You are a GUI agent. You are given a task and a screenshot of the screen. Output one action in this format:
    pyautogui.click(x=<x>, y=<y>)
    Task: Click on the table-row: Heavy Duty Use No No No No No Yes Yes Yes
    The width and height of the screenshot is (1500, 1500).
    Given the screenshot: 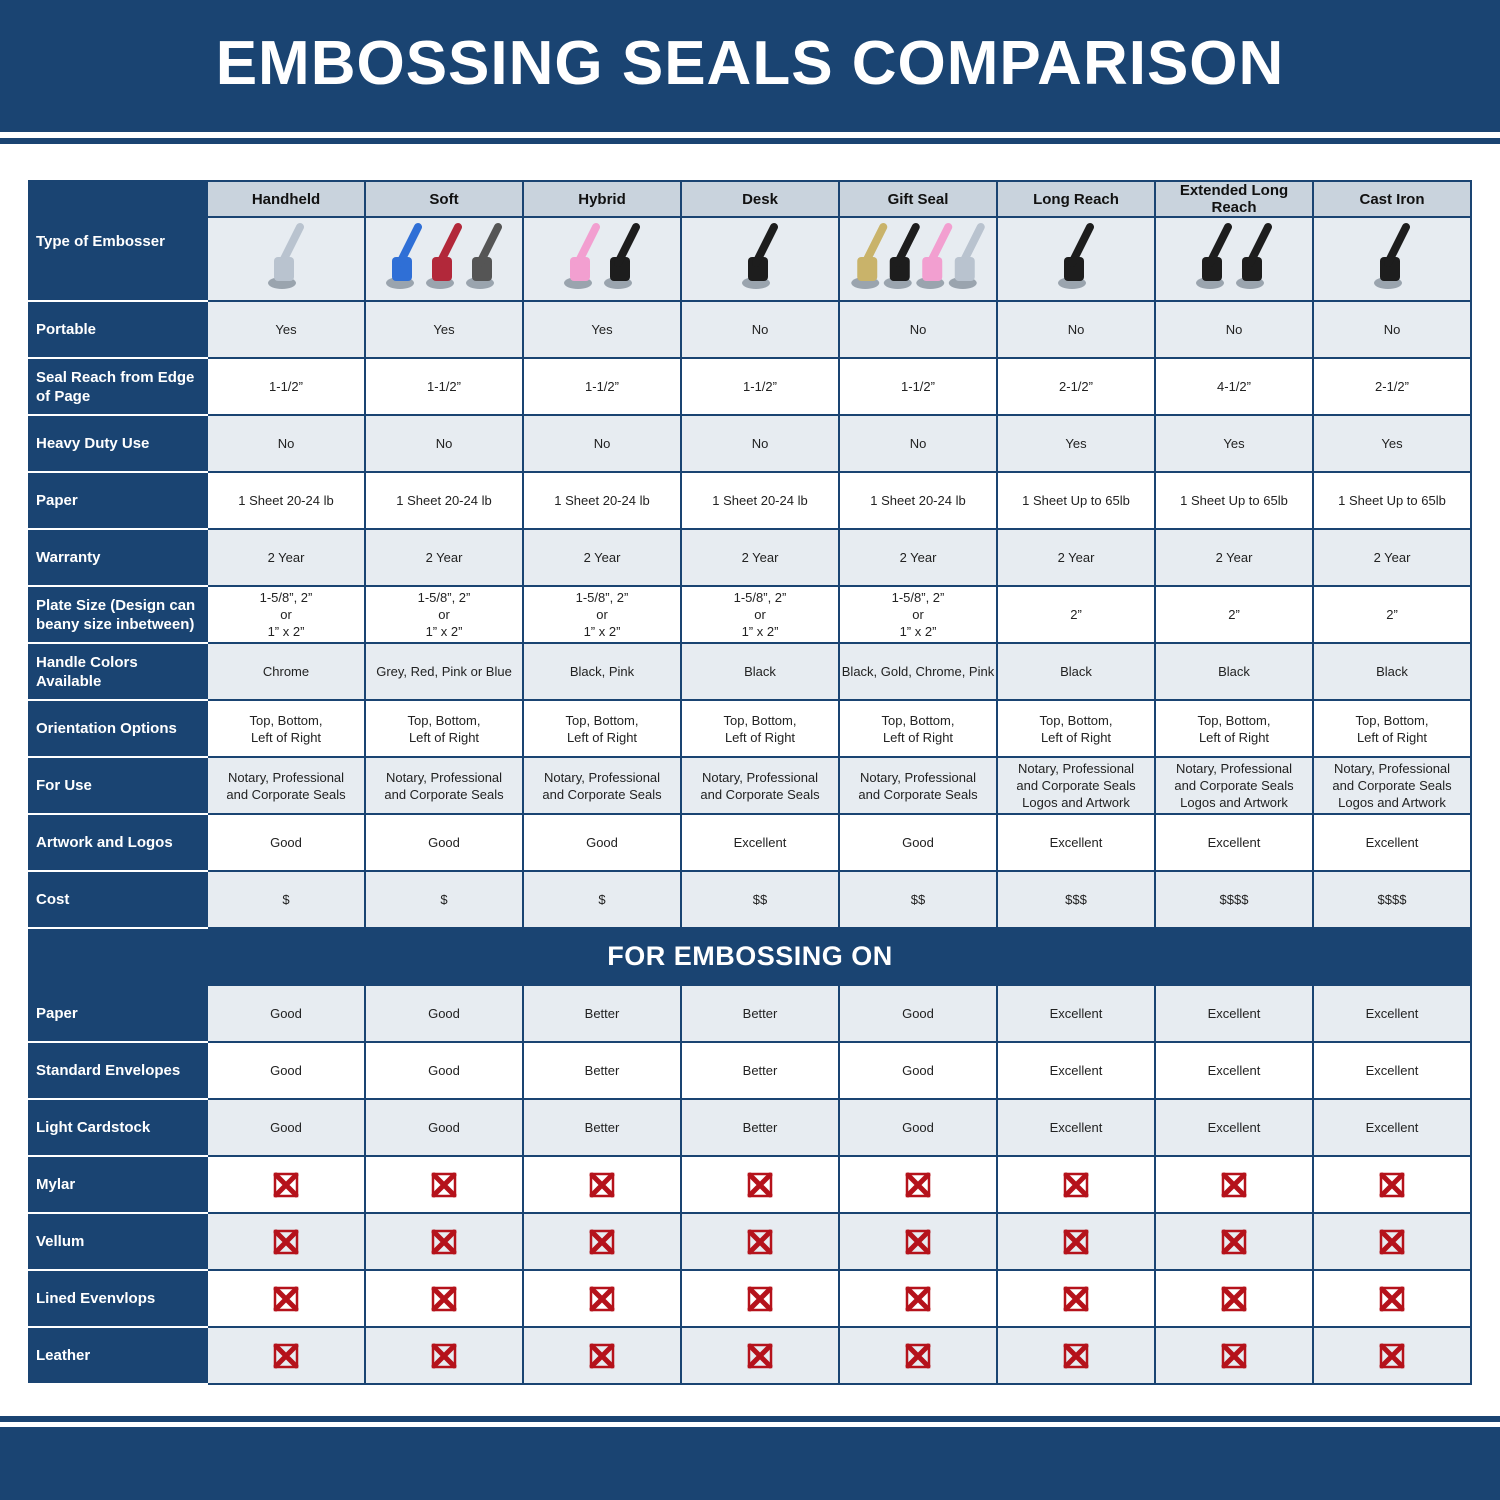 What is the action you would take?
    pyautogui.click(x=750, y=443)
    